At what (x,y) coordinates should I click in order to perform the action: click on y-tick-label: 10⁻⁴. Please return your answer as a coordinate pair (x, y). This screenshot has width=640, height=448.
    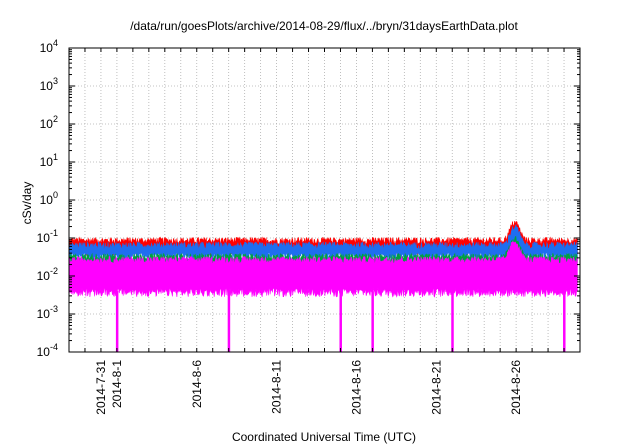
    Looking at the image, I should click on (47, 350).